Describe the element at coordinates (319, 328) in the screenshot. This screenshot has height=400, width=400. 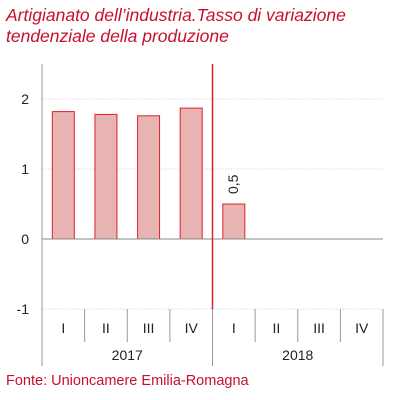
I see `x-tick-label-7: III` at that location.